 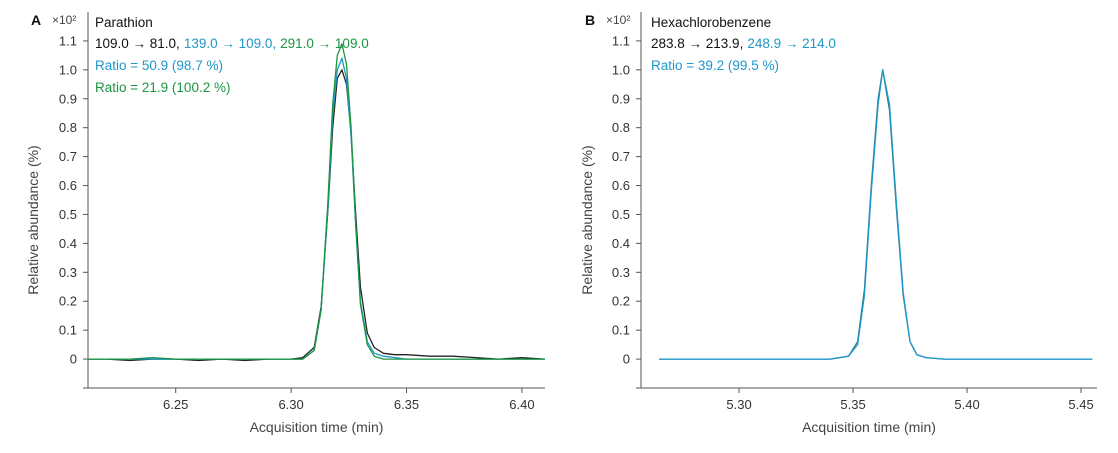 I want to click on ratio-label: Ratio = 50.9 (98.7 %), so click(x=159, y=65).